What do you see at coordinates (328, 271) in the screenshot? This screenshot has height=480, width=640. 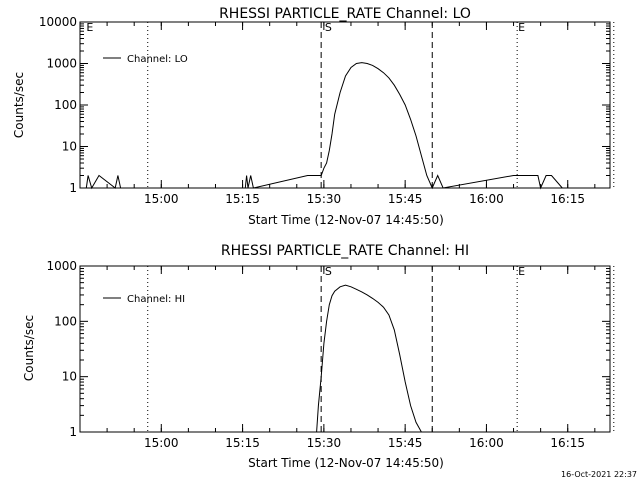 I see `panel2-marker-s: S` at bounding box center [328, 271].